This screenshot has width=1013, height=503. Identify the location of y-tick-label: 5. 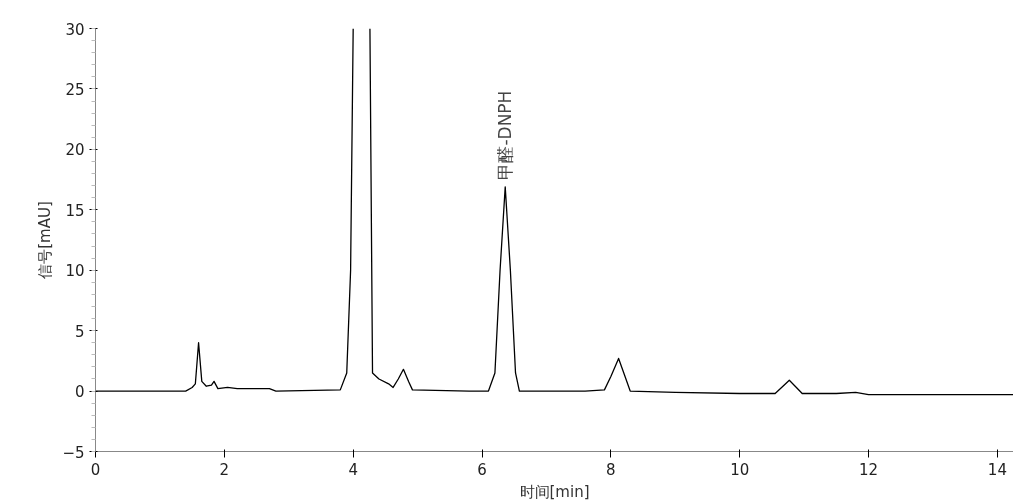
(79, 331).